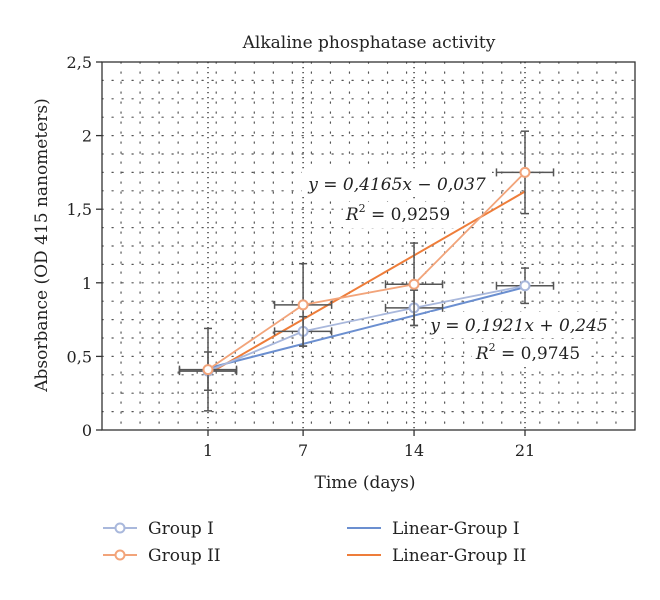 This screenshot has width=660, height=600. I want to click on data-point-group-i, so click(525, 286).